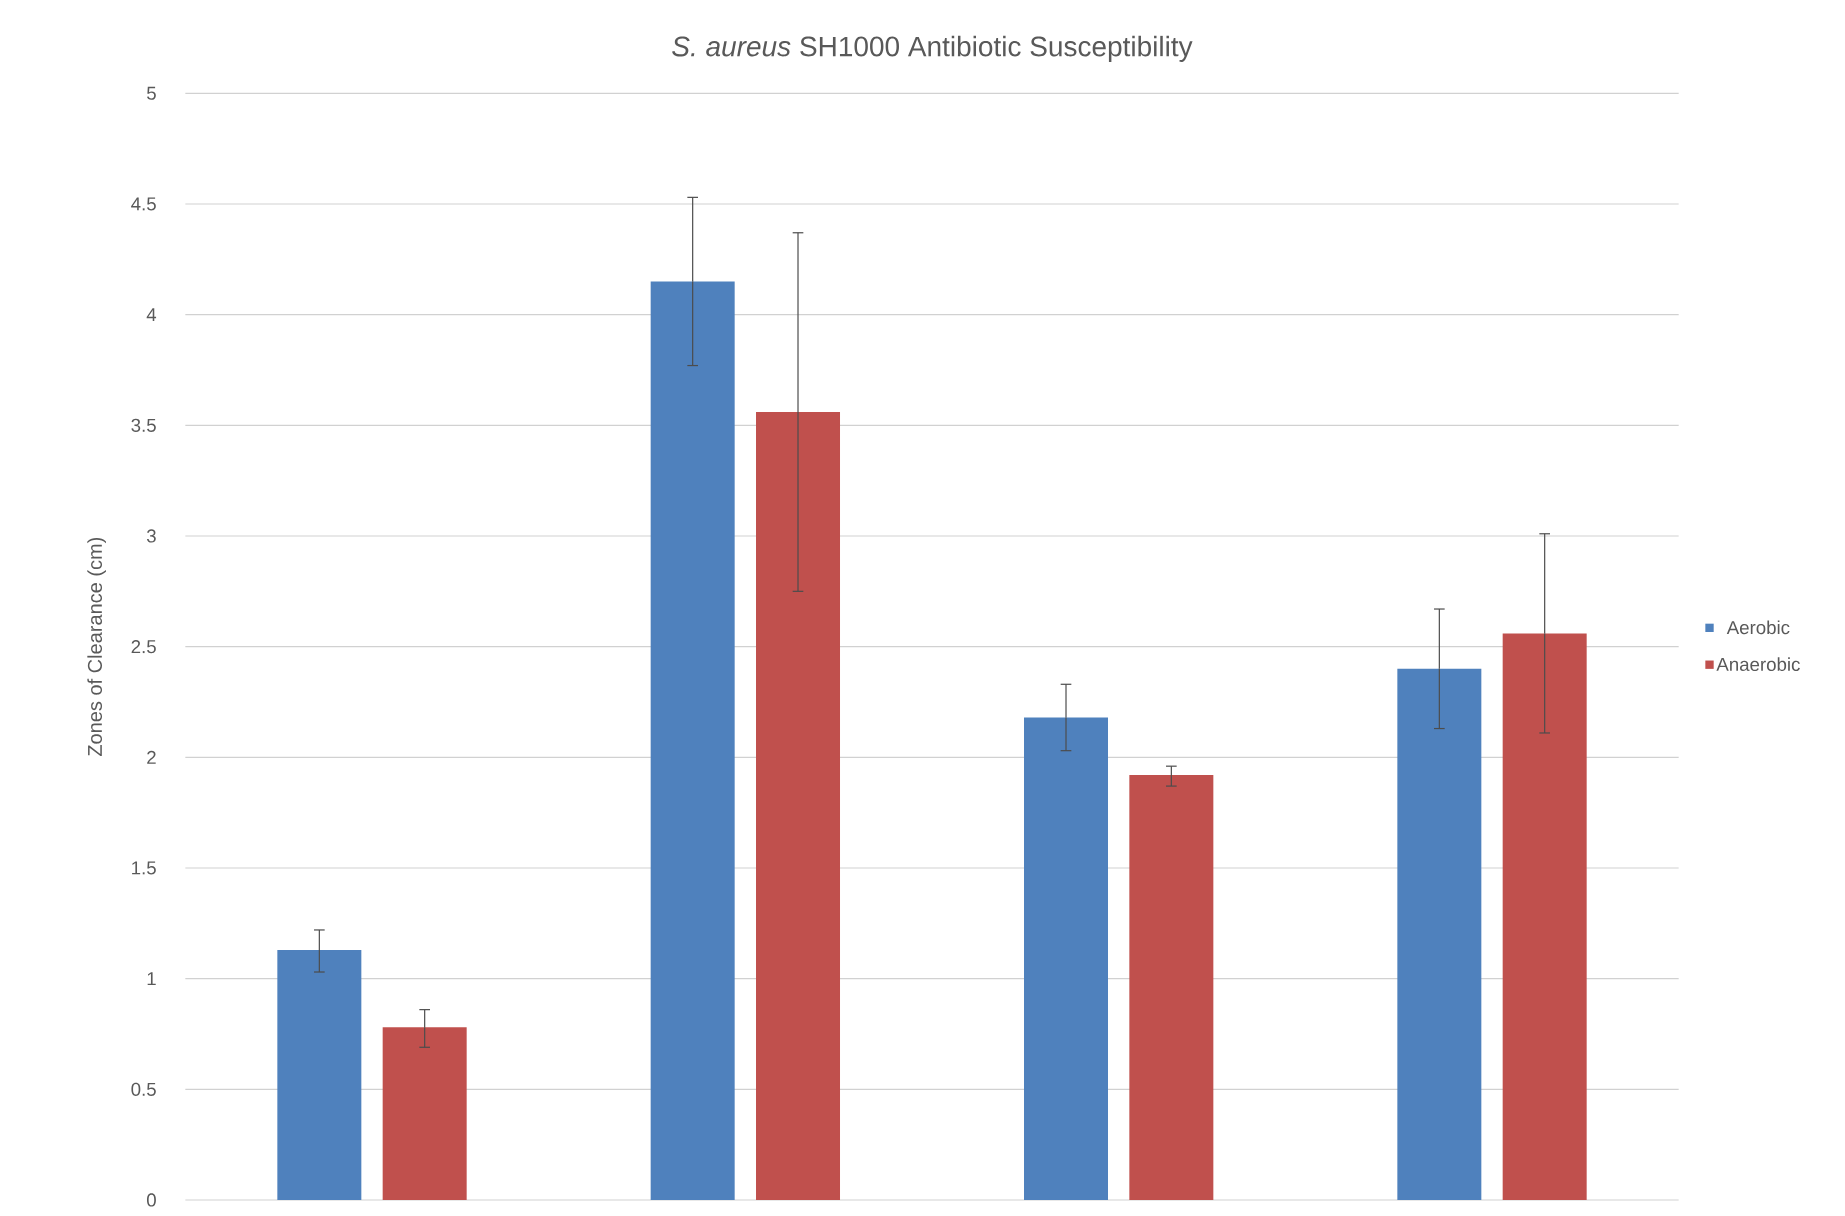  What do you see at coordinates (151, 979) in the screenshot?
I see `y-tick-label: 1` at bounding box center [151, 979].